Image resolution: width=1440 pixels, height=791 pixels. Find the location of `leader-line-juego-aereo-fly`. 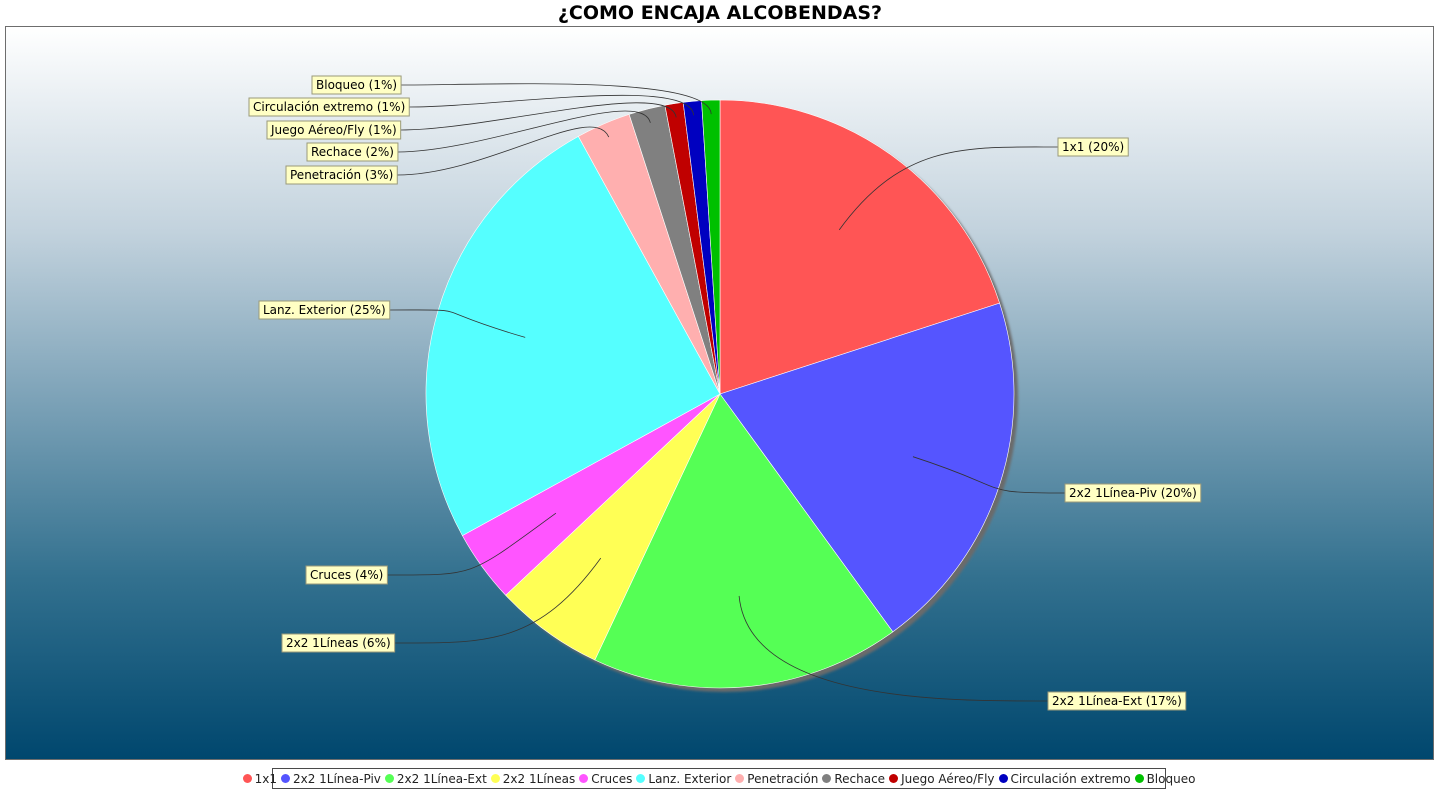

leader-line-juego-aereo-fly is located at coordinates (538, 116).